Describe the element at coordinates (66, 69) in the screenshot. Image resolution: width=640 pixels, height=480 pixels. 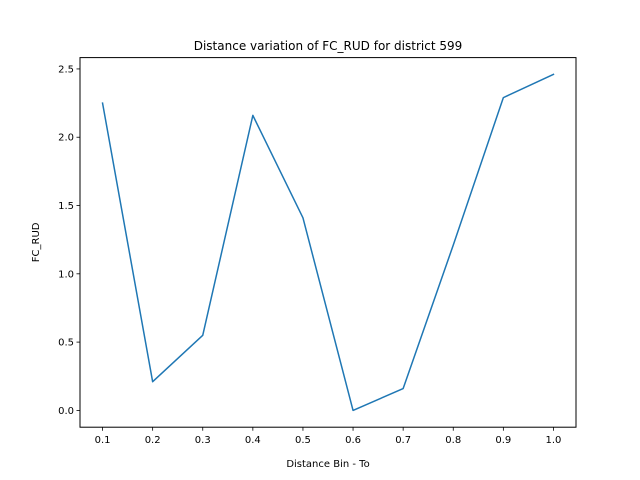
I see `y-tick-label: 2.5` at that location.